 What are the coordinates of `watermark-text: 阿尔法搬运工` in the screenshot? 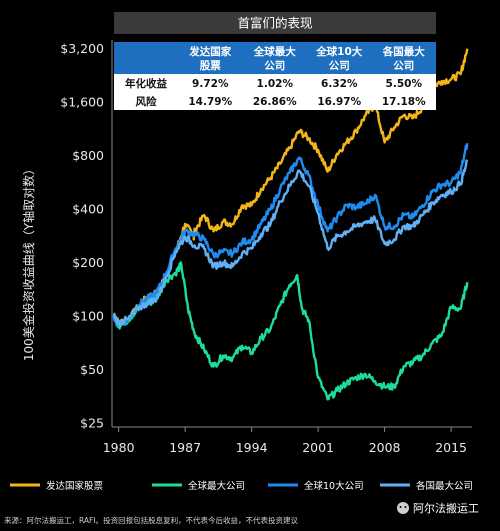 It's located at (446, 508).